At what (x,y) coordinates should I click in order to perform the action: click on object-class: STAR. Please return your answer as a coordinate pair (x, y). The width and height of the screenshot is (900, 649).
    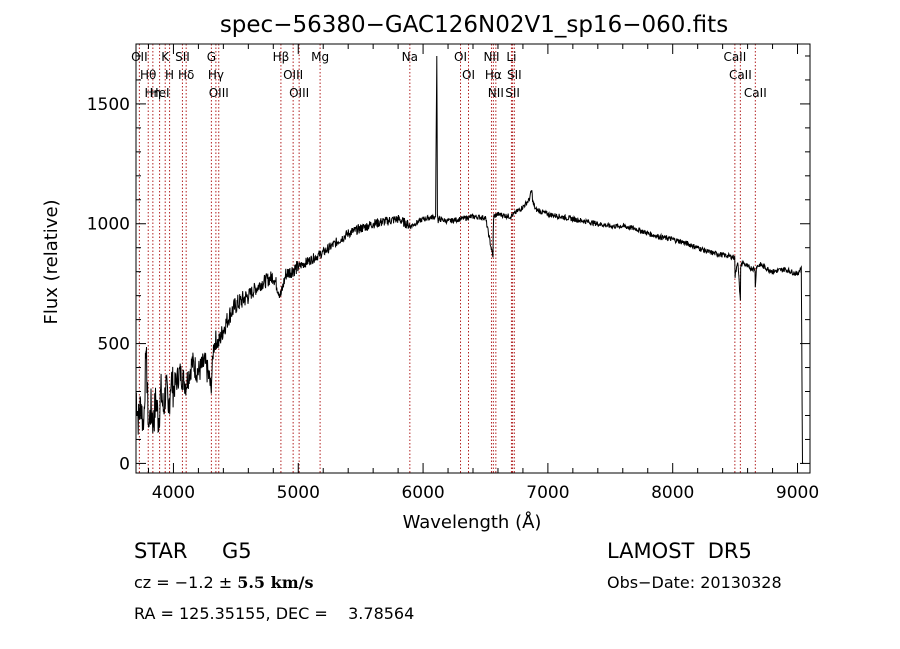
    Looking at the image, I should click on (161, 551).